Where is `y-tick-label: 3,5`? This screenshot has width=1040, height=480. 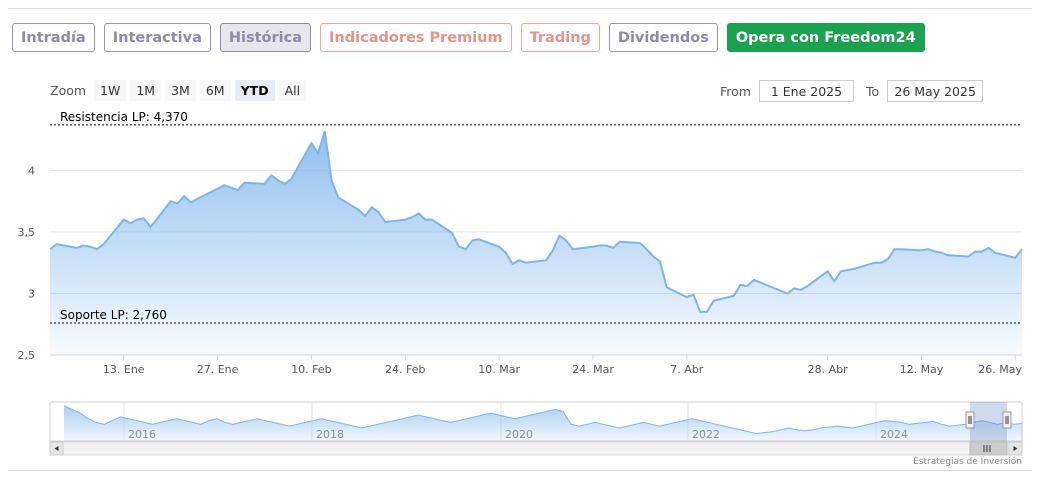
y-tick-label: 3,5 is located at coordinates (27, 232).